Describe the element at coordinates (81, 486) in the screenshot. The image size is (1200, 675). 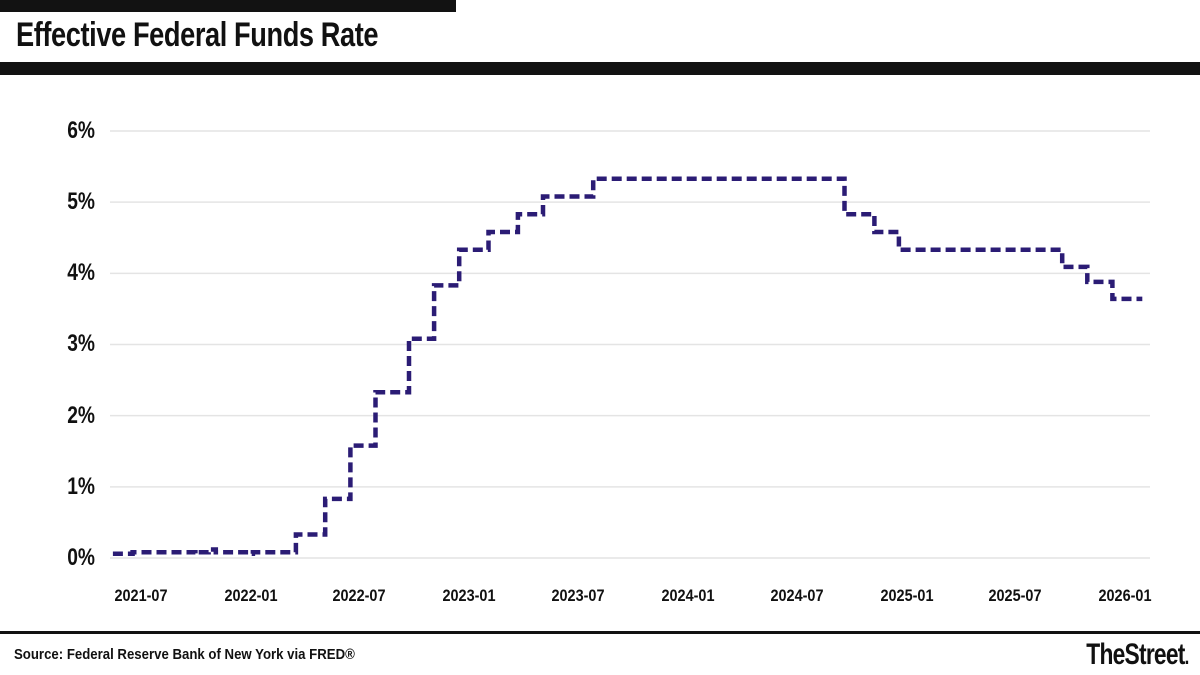
I see `y-tick-label: 1%` at that location.